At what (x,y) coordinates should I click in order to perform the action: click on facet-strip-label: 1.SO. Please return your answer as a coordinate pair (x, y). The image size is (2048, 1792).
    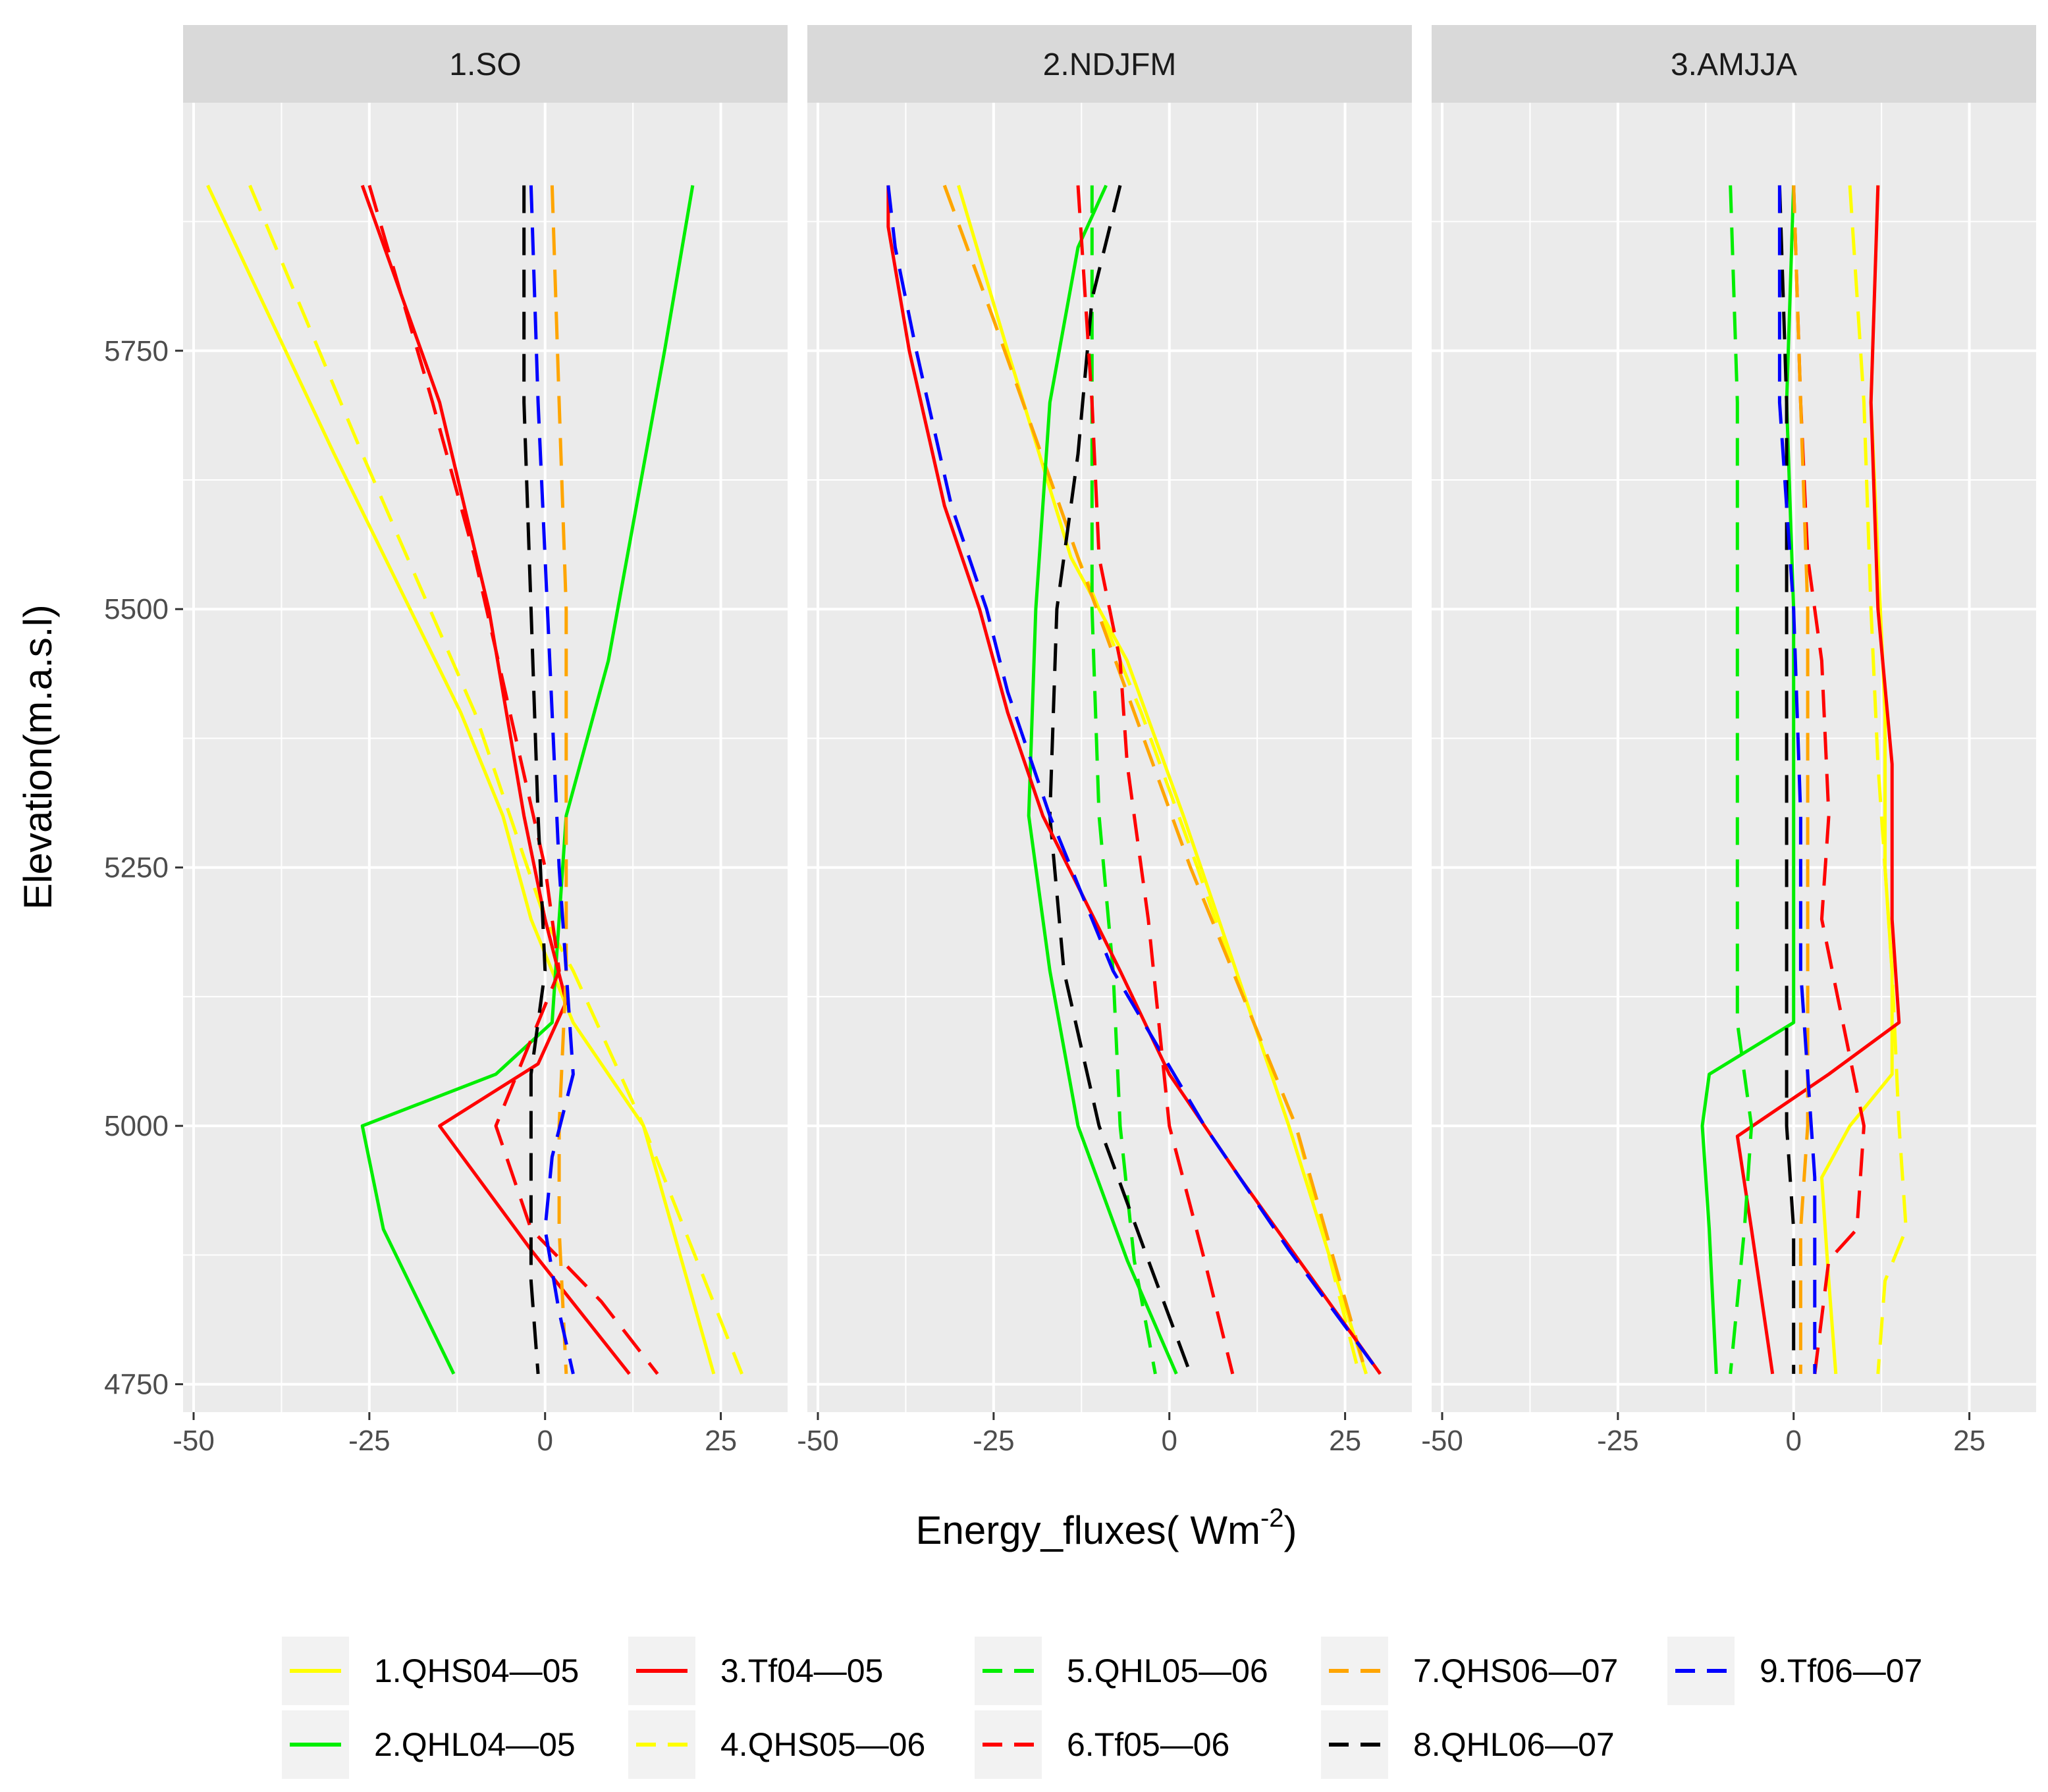
    Looking at the image, I should click on (485, 64).